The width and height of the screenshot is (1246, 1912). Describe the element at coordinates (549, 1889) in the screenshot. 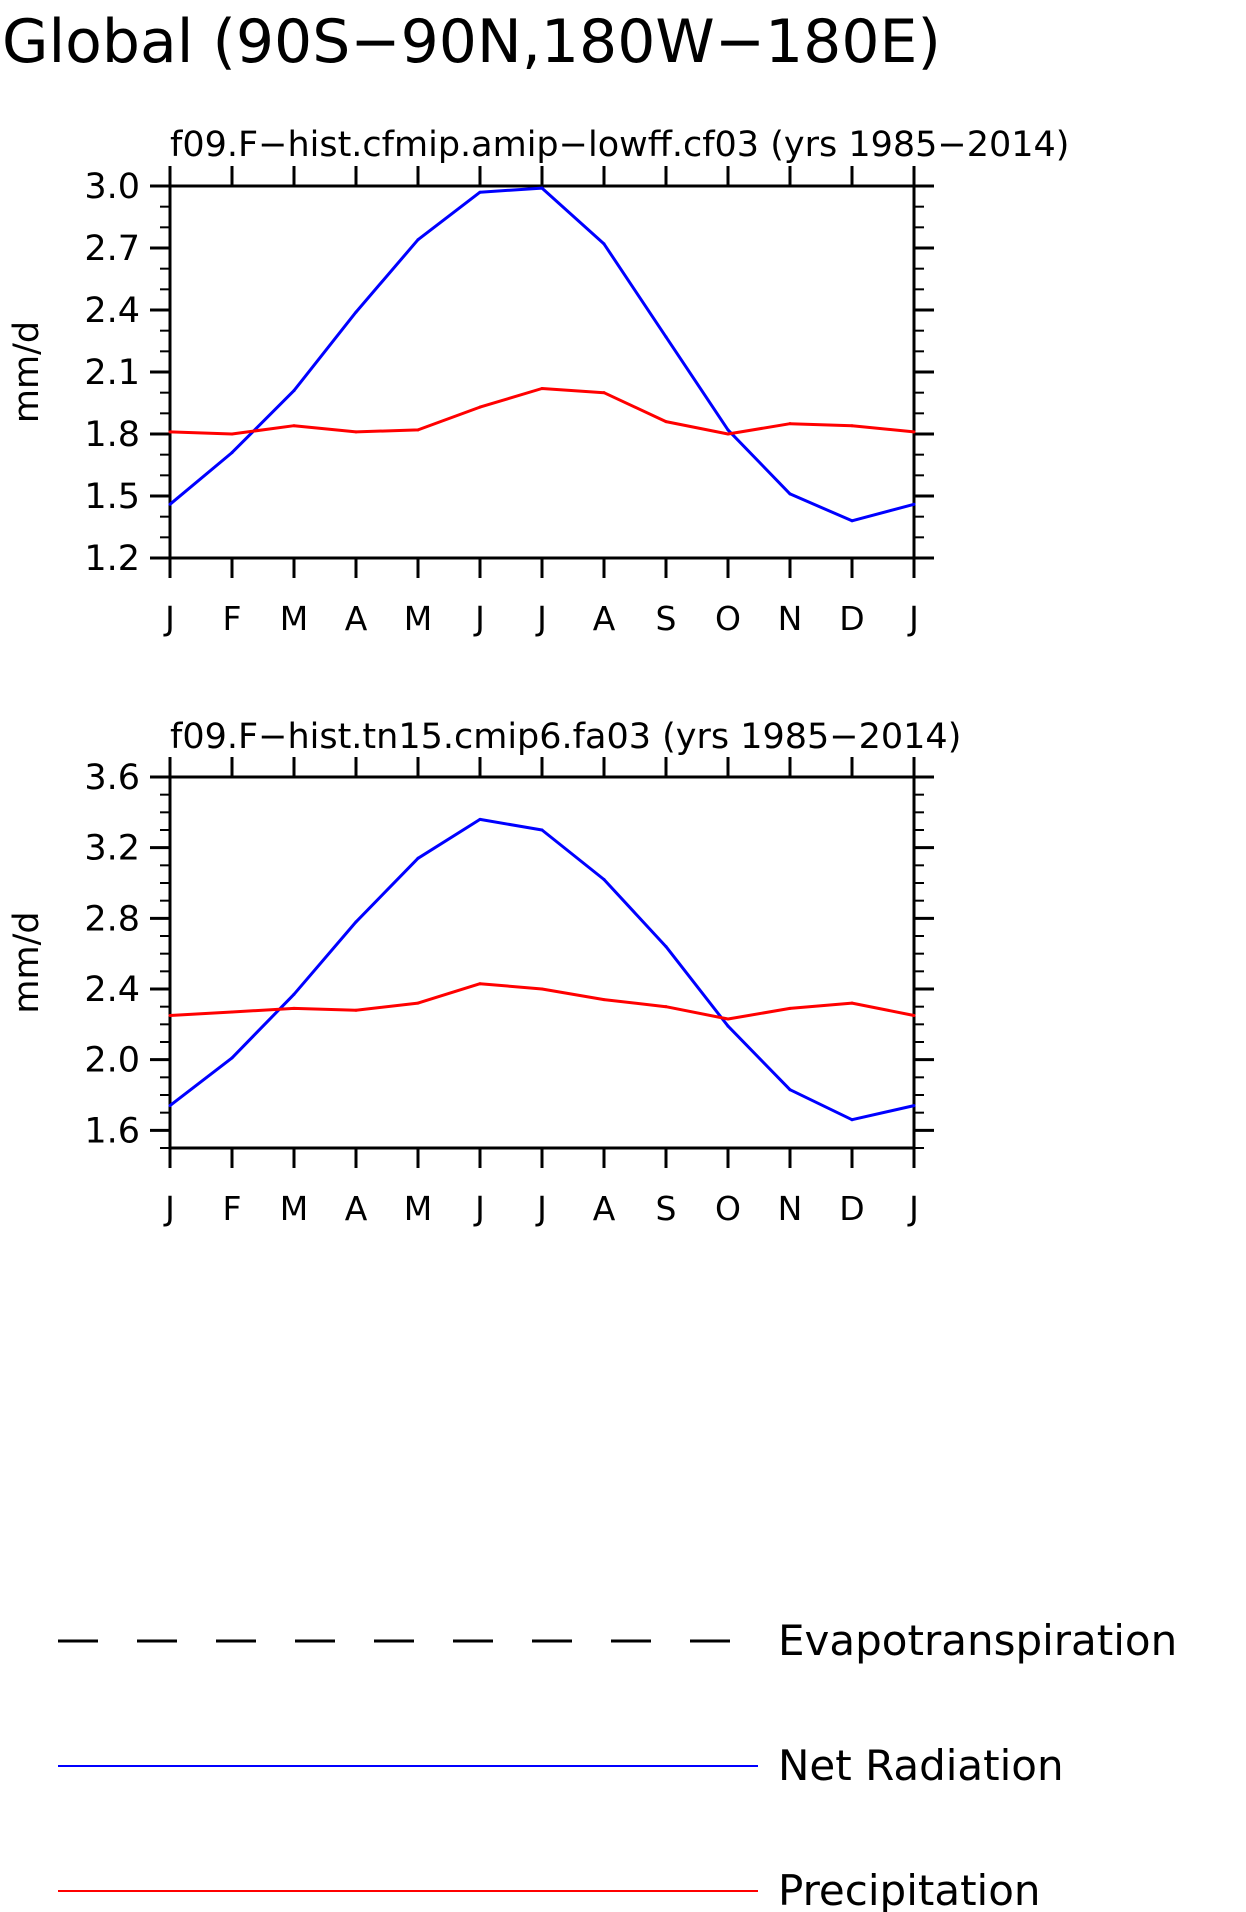

I see `legend-item-precipitation: Precipitation` at that location.